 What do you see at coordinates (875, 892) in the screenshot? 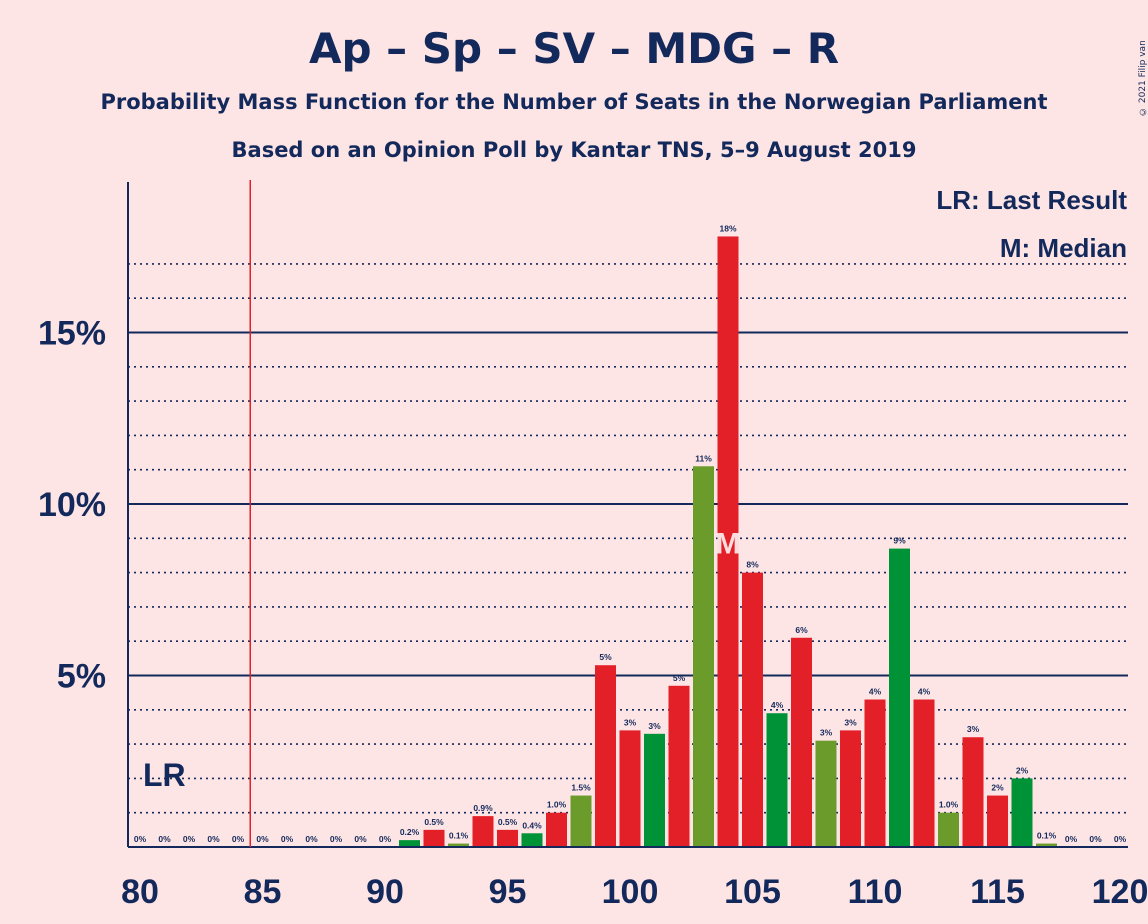
I see `x-tick-label: 110` at bounding box center [875, 892].